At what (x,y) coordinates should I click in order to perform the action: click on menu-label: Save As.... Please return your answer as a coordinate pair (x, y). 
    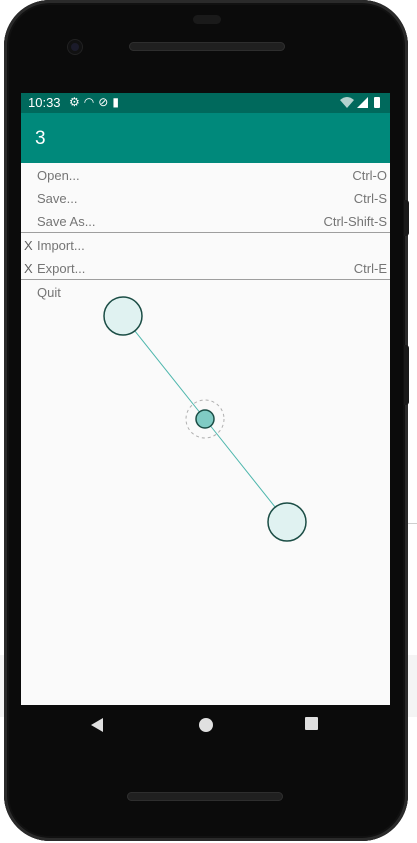
    Looking at the image, I should click on (66, 221).